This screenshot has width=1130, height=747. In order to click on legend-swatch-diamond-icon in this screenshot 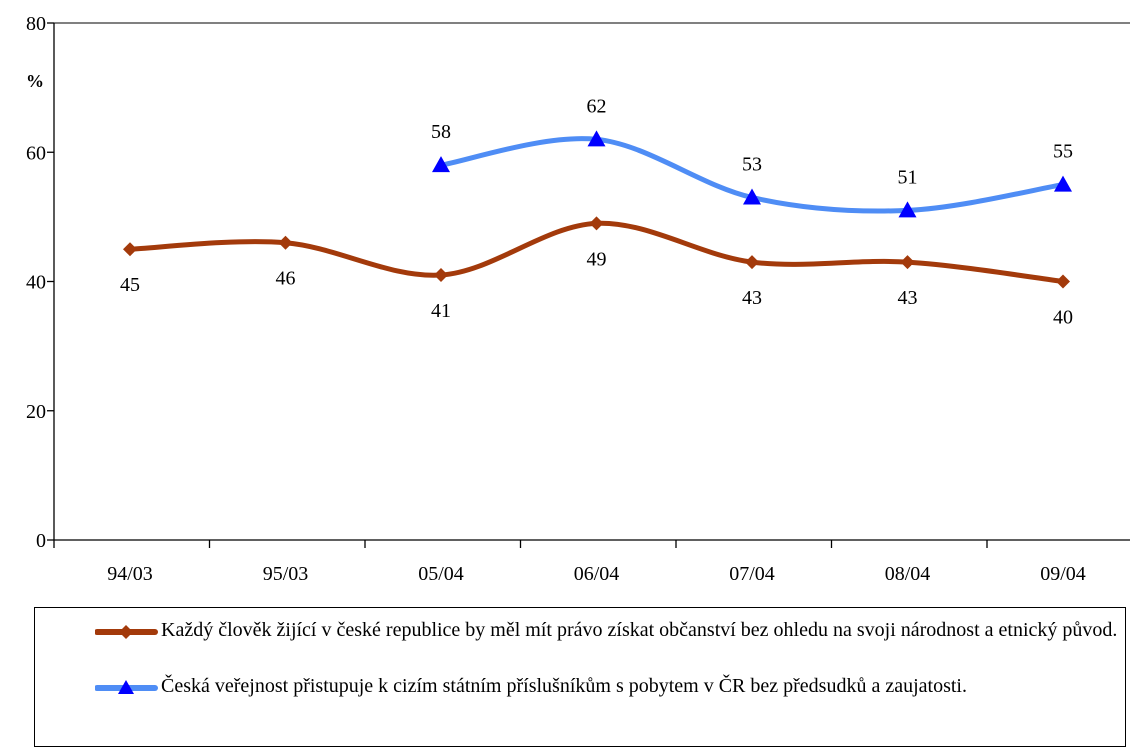, I will do `click(126, 632)`.